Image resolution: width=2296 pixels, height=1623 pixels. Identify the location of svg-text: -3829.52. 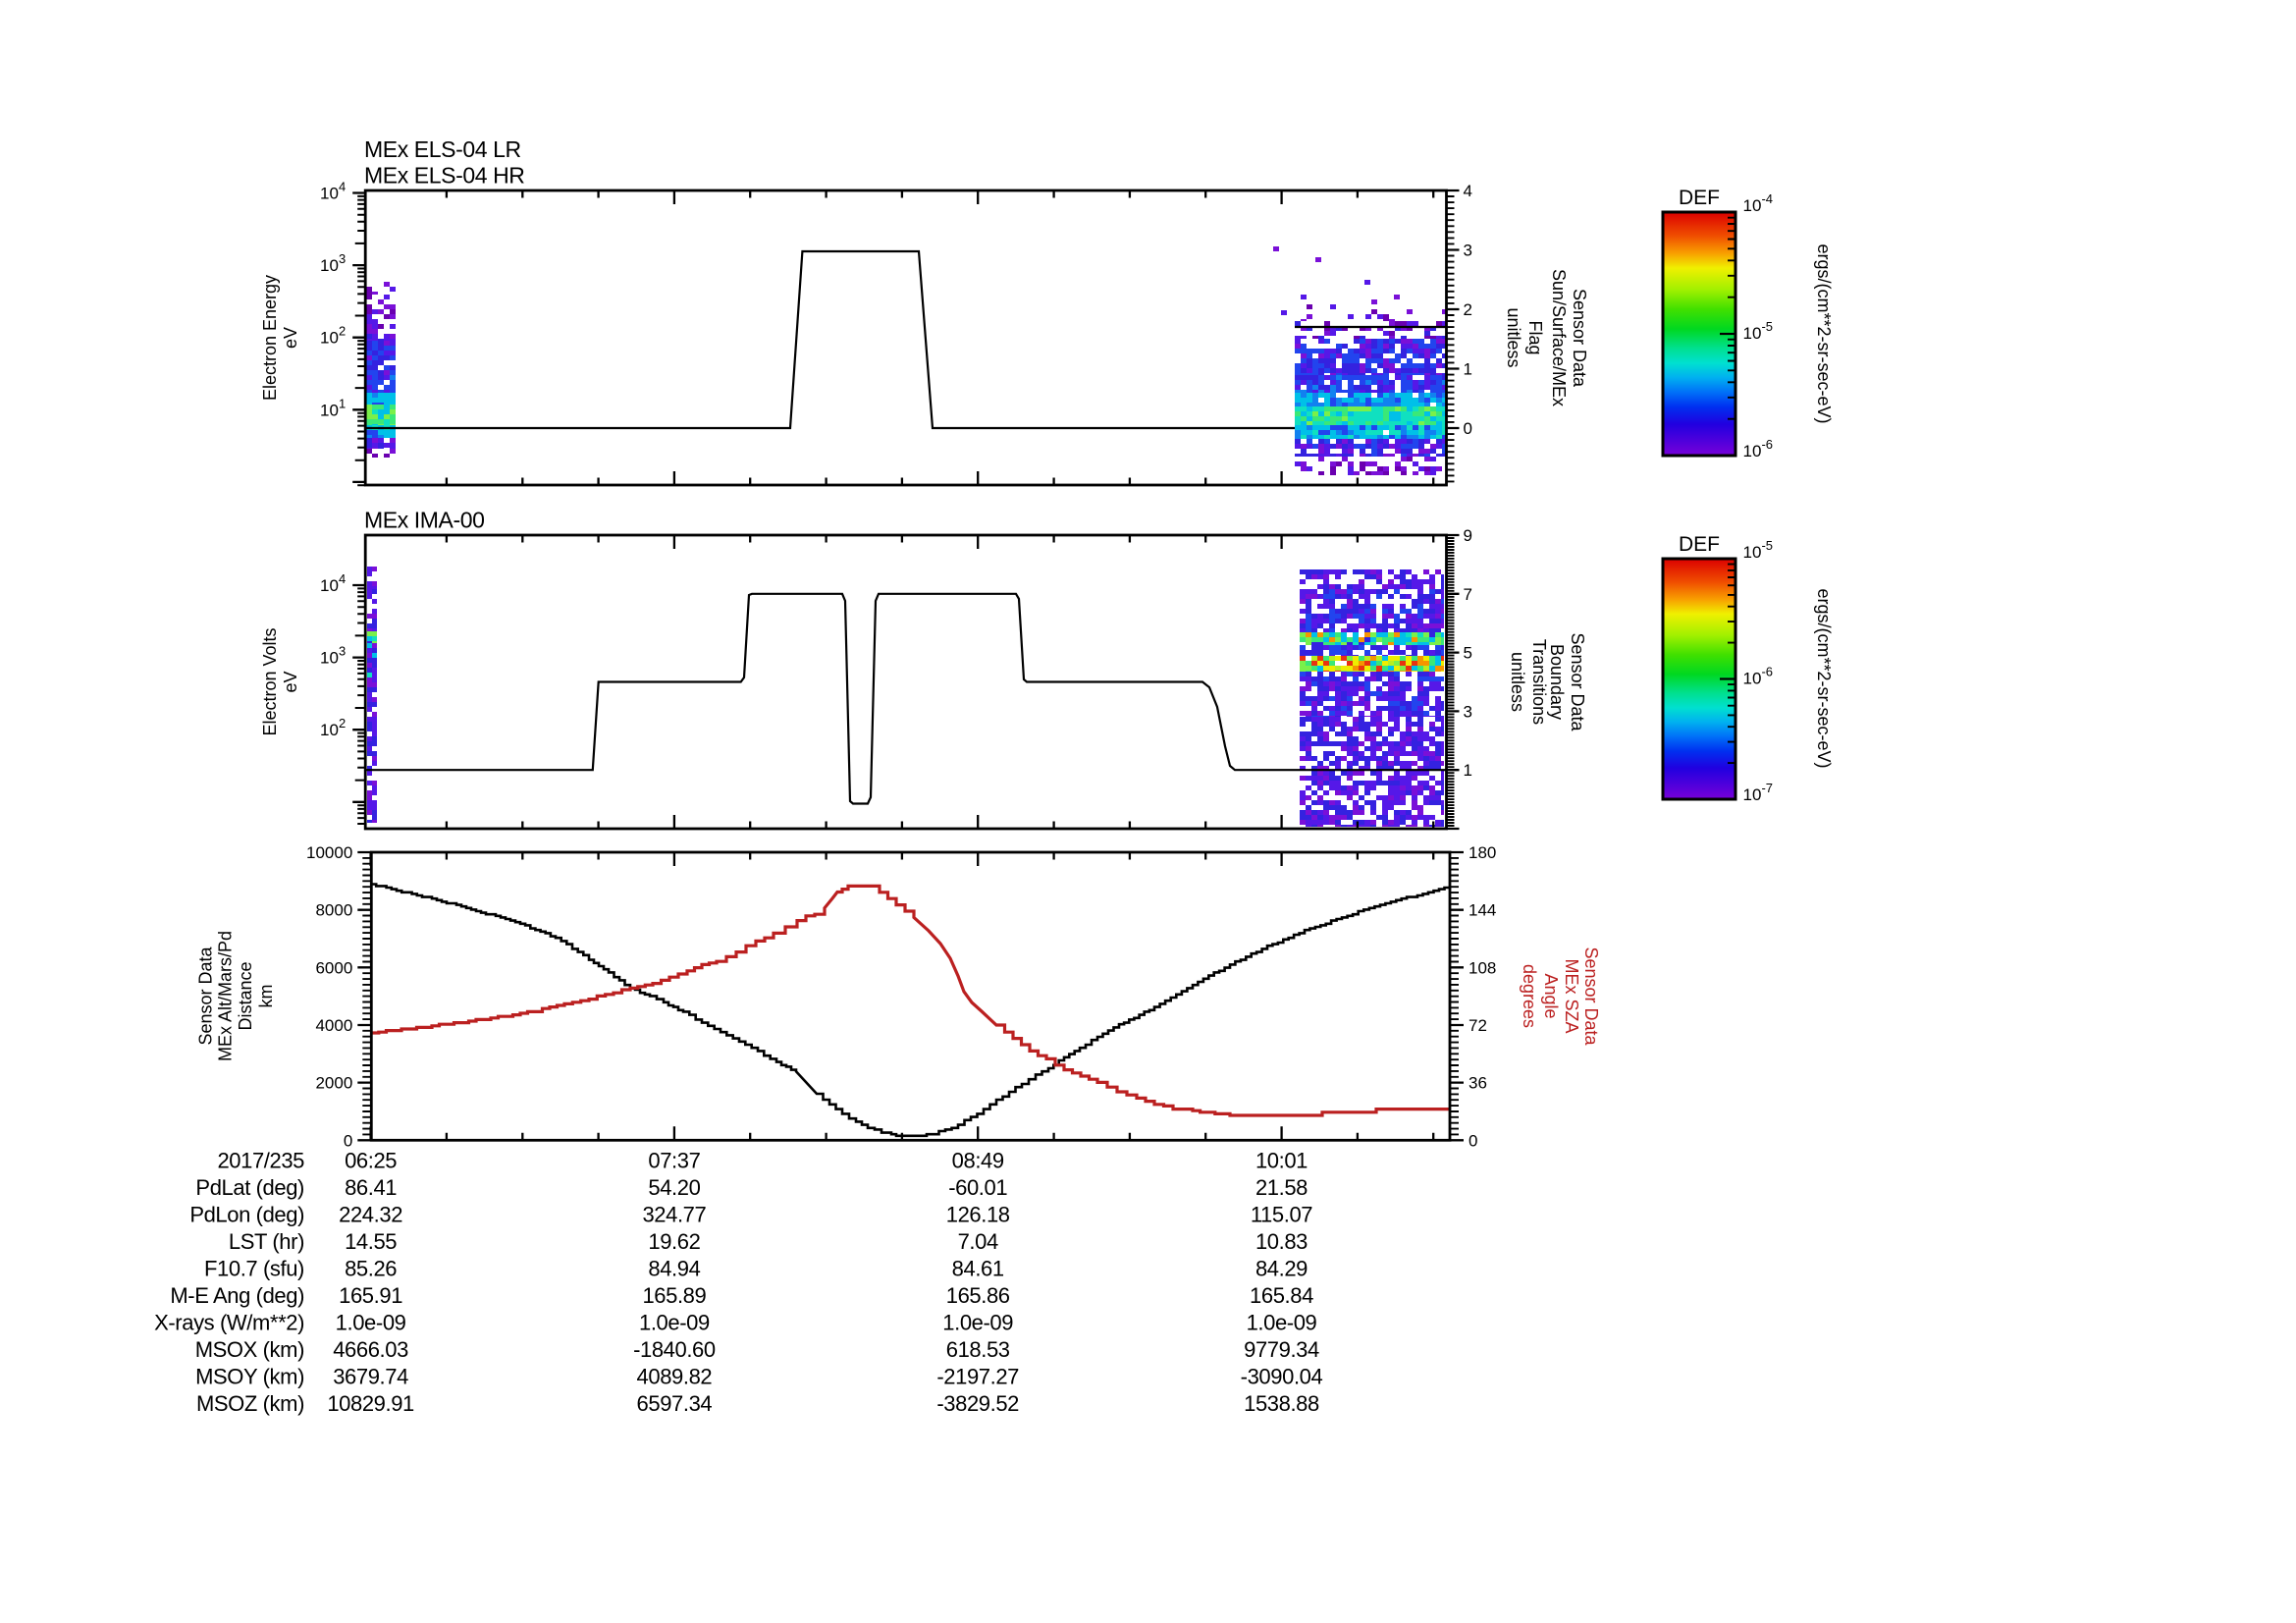
(978, 1404).